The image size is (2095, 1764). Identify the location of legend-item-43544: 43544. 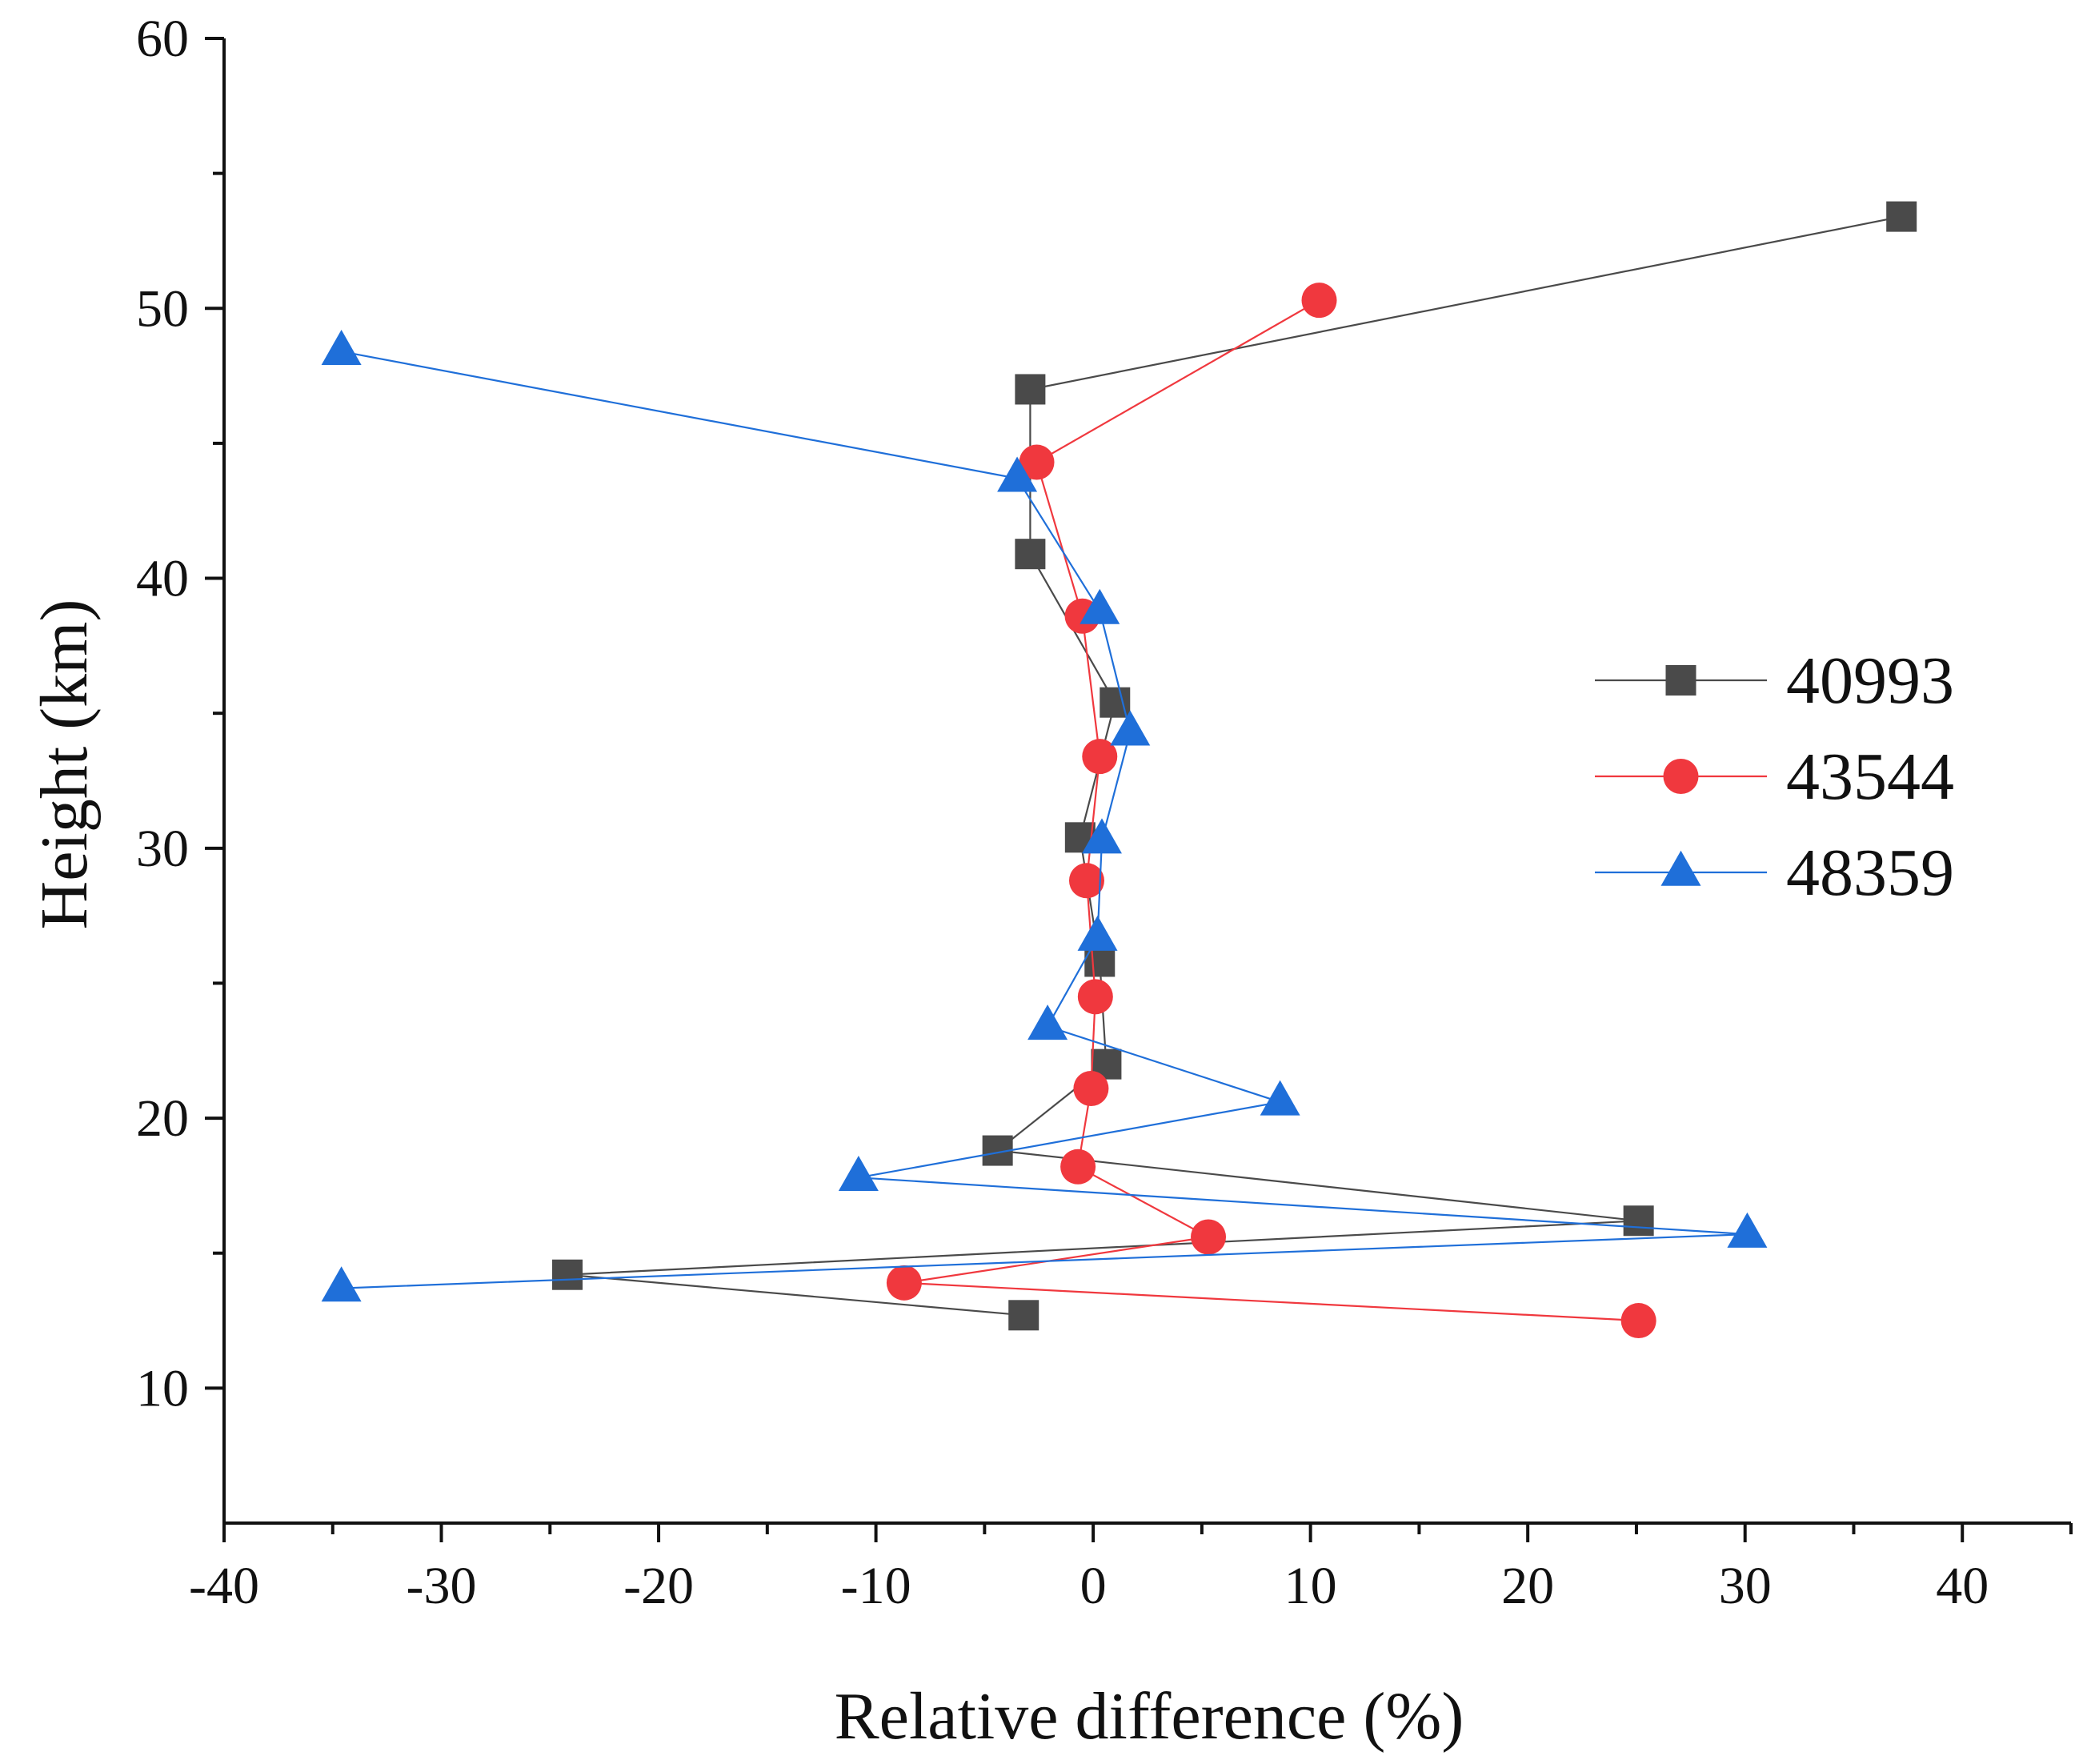
(1774, 777).